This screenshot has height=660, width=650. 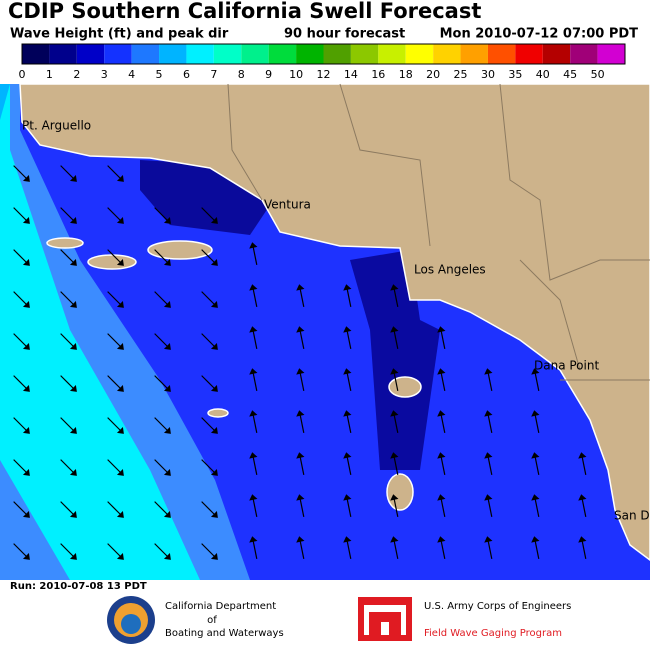 I want to click on colorbar-label: 30, so click(x=488, y=74).